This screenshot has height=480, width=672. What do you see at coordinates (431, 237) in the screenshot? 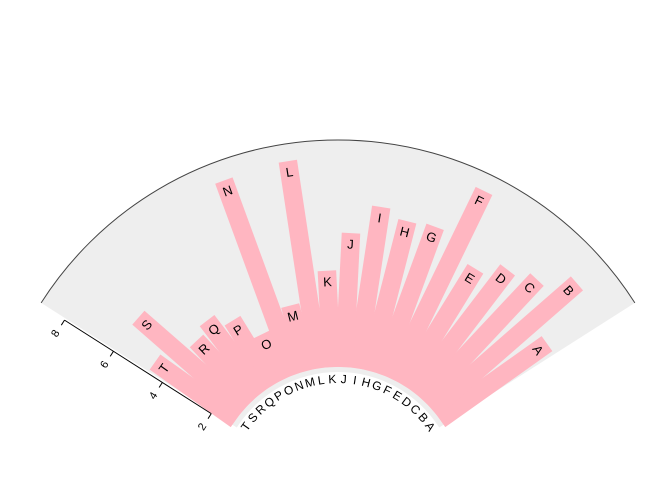
I see `bar-label-G: G` at bounding box center [431, 237].